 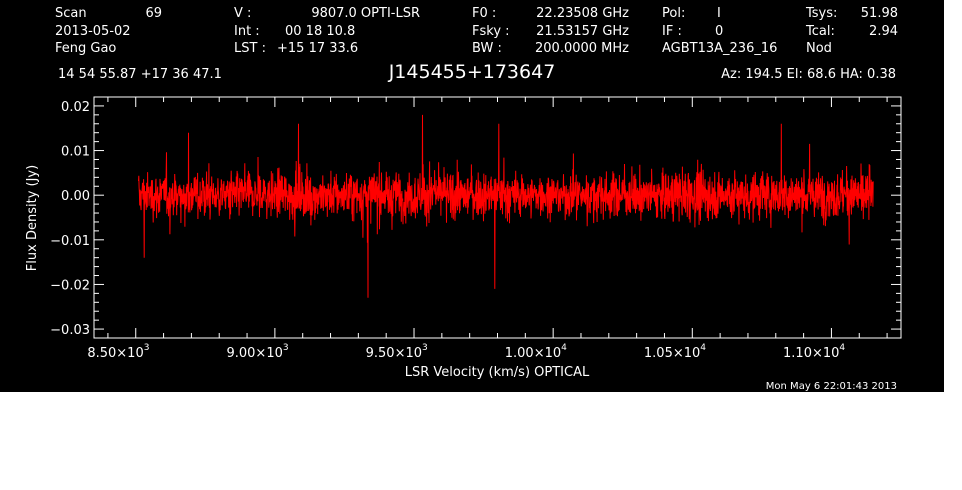 I want to click on header-velocity-value: 9807.0 OPTI-LSR, so click(x=365, y=13).